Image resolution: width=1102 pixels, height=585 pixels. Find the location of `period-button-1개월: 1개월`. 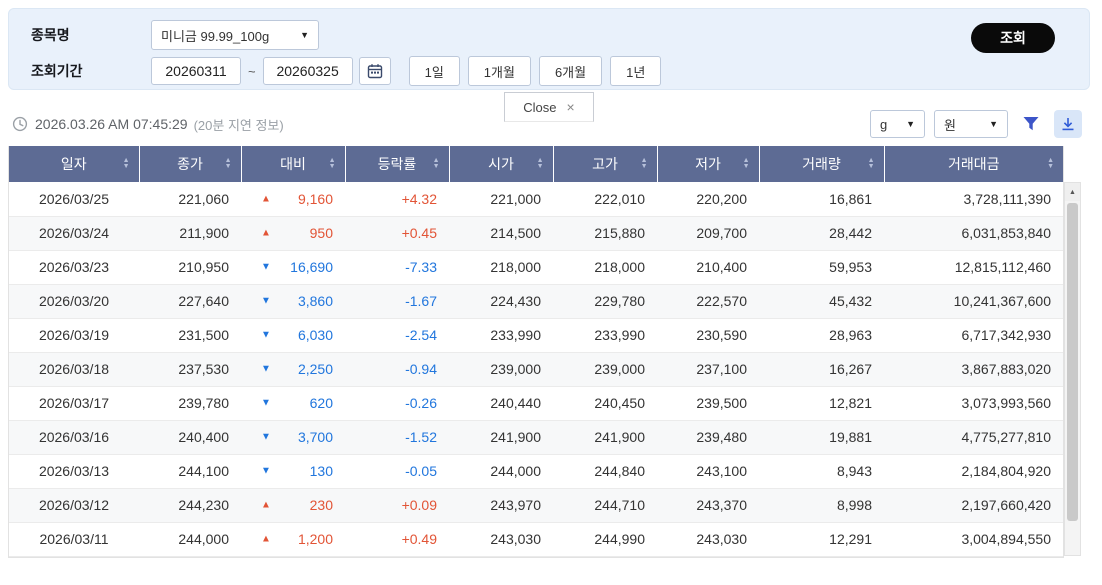

period-button-1개월: 1개월 is located at coordinates (499, 71).